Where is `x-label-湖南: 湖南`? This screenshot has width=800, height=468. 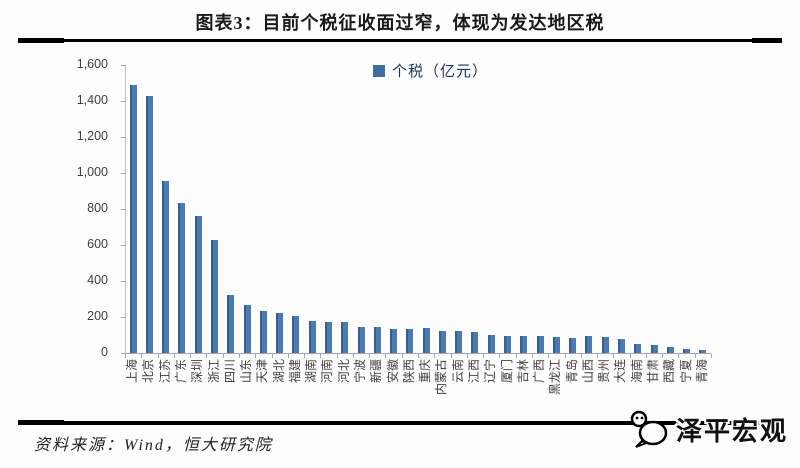 x-label-湖南: 湖南 is located at coordinates (311, 371).